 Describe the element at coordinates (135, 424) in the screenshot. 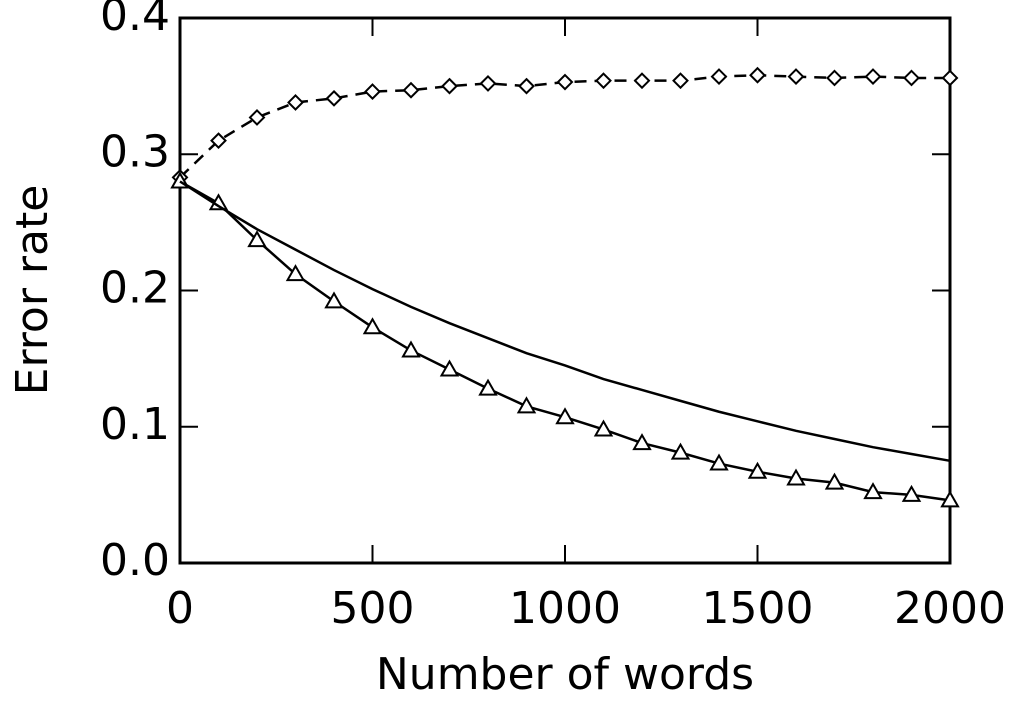

I see `y-tick-label: 0.1` at that location.